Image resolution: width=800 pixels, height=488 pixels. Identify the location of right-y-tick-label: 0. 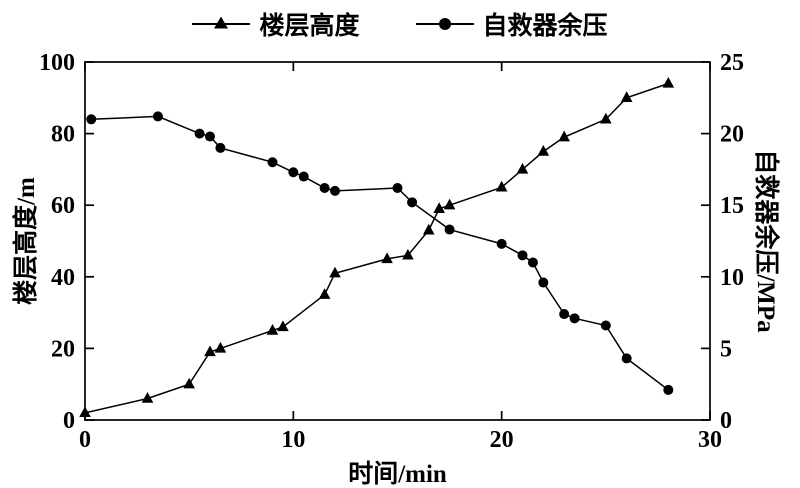
(726, 421).